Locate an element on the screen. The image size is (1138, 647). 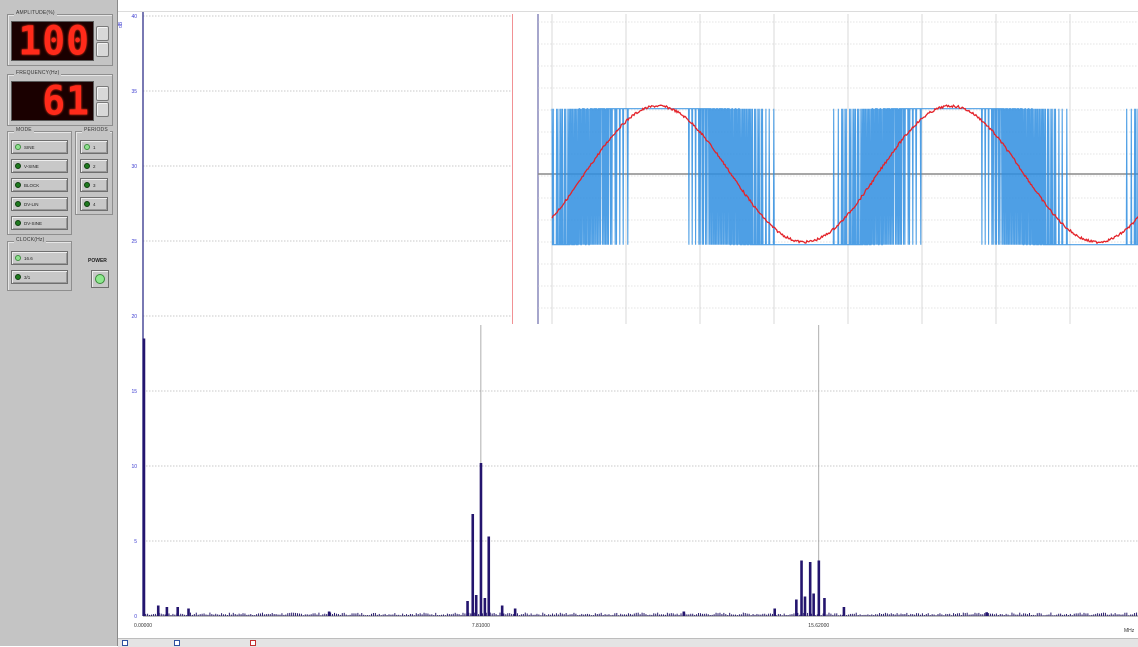
mode-button-3: BLOCK is located at coordinates (39, 185).